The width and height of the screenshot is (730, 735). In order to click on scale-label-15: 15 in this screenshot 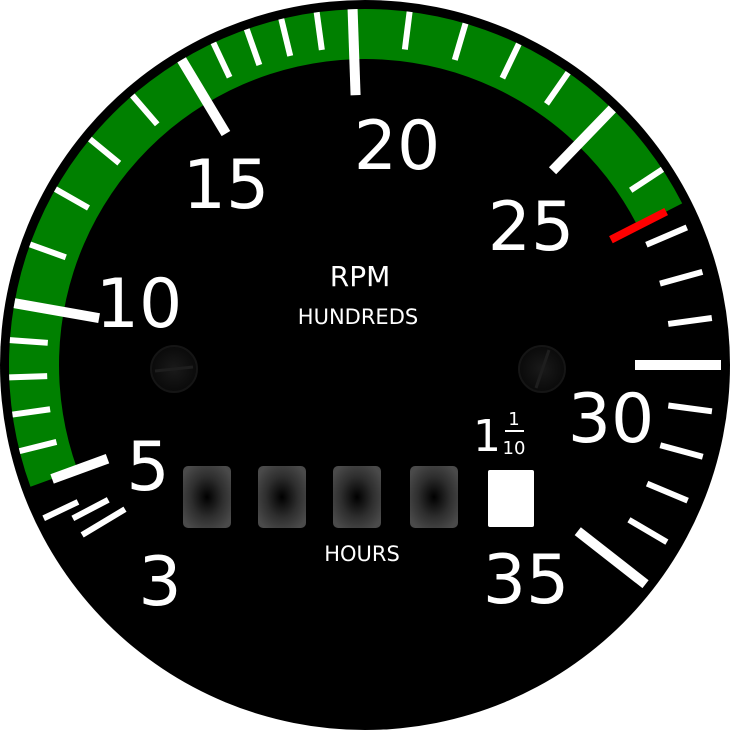, I will do `click(226, 185)`.